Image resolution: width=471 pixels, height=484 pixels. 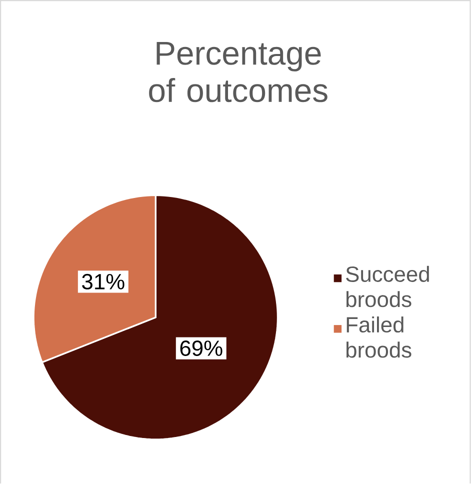 What do you see at coordinates (238, 72) in the screenshot?
I see `chart-title: Percentage of outcomes` at bounding box center [238, 72].